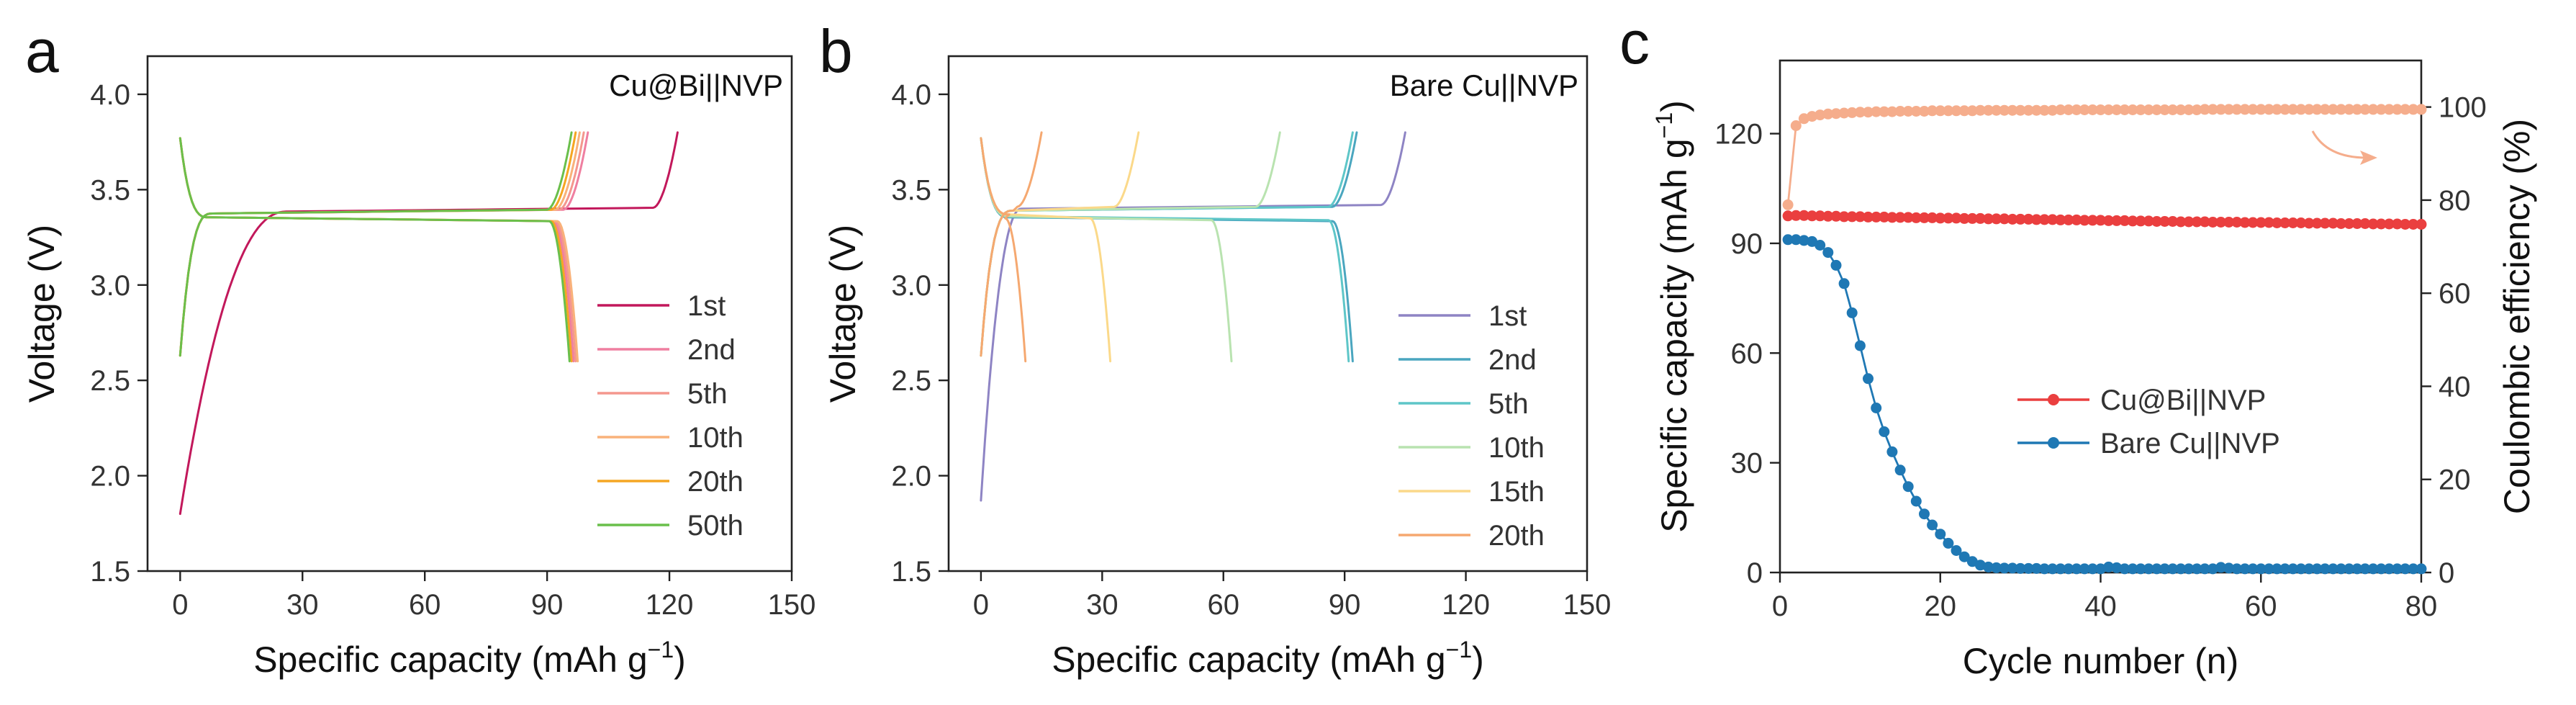  I want to click on series-2nd-charge-line, so click(1169, 244).